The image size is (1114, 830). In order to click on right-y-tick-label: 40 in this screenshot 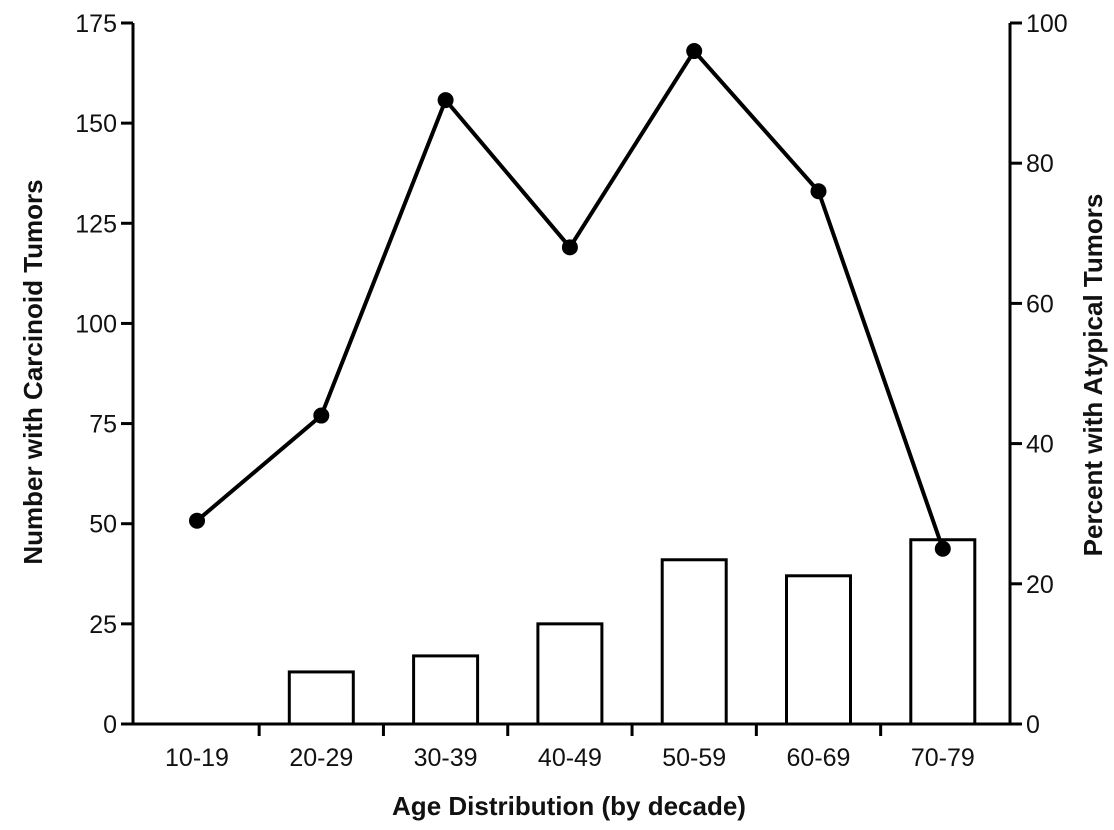, I will do `click(1040, 445)`.